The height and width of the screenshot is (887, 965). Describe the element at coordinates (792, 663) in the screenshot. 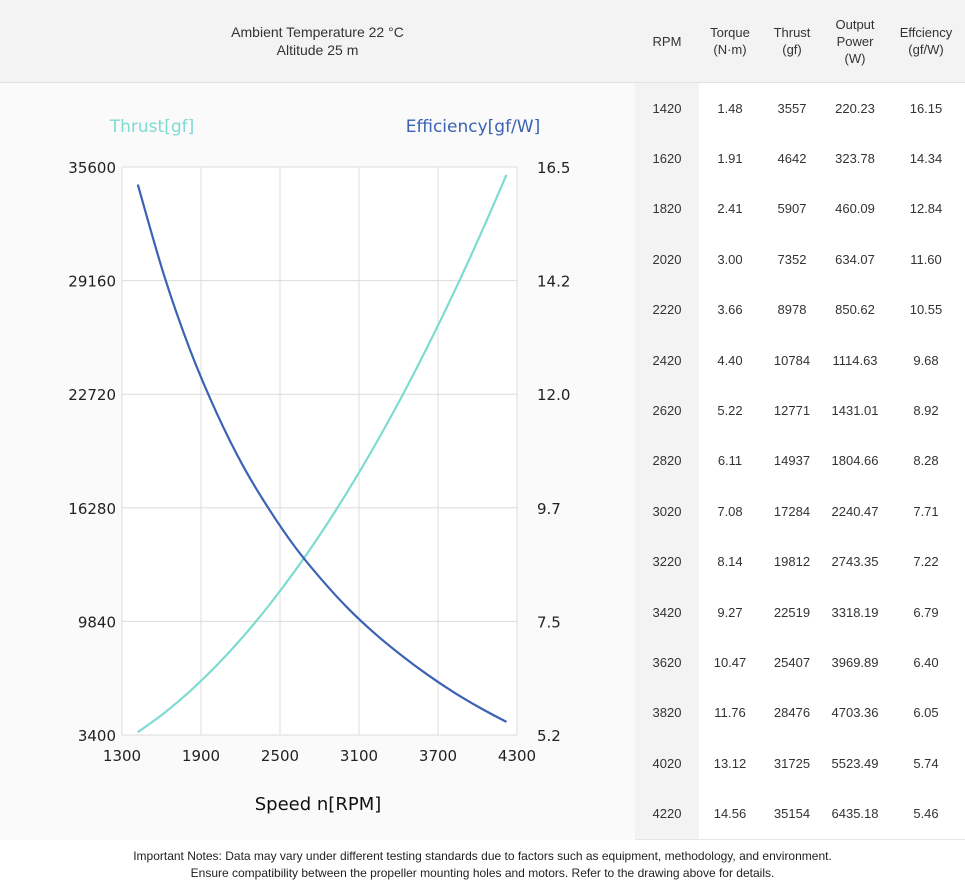

I see `cell-thrust: 25407` at that location.